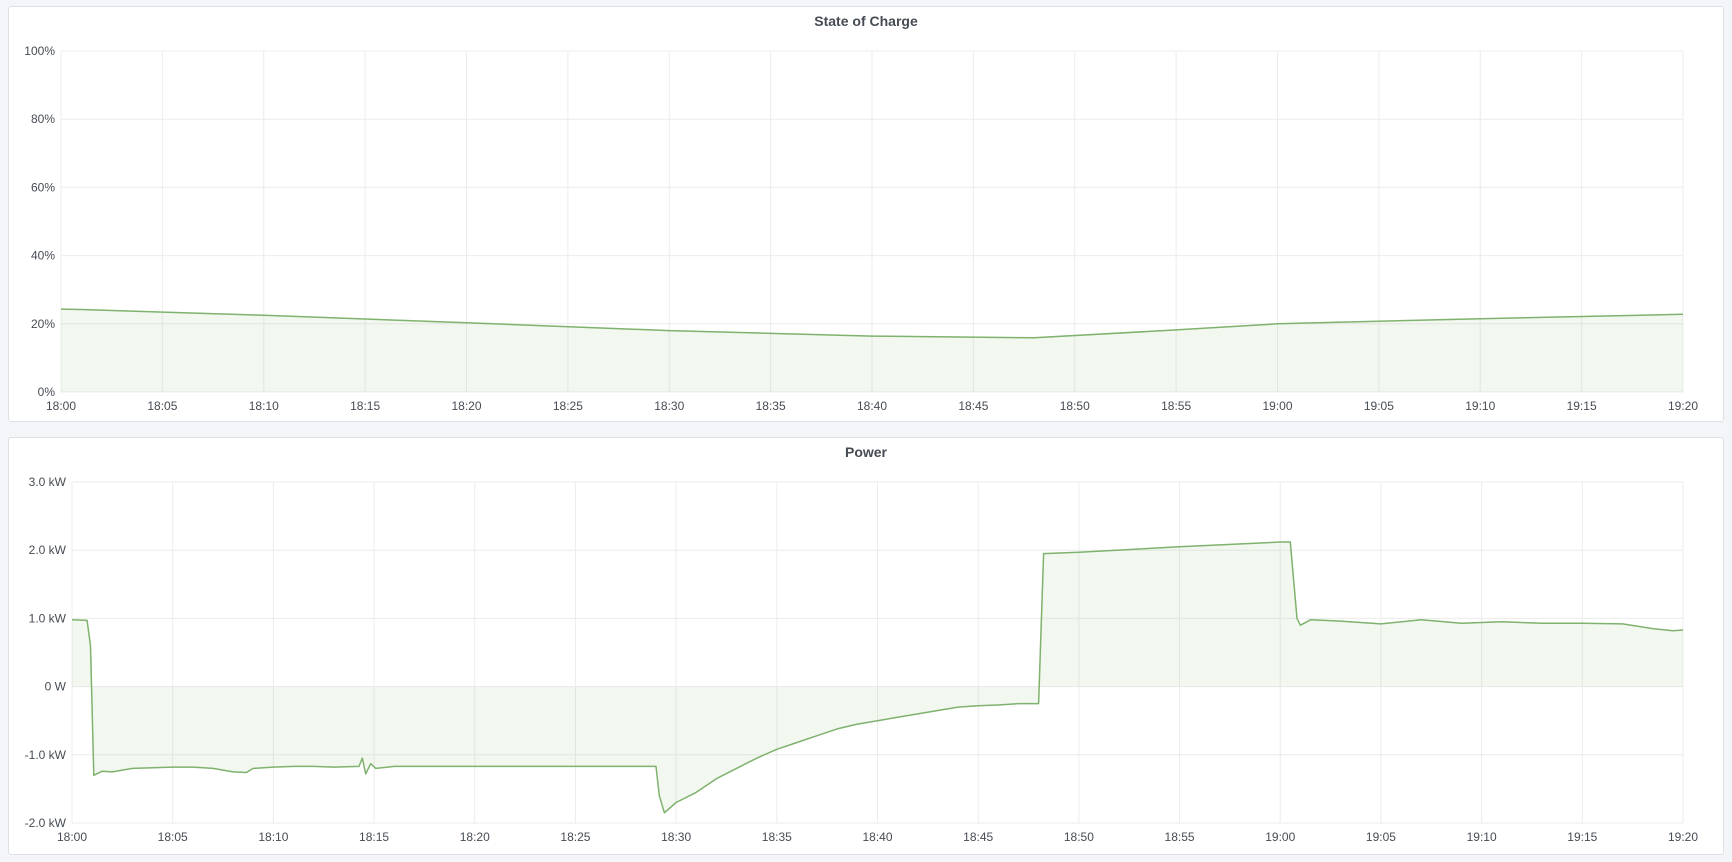 The image size is (1732, 862). I want to click on y-tick-label: 0 W, so click(56, 687).